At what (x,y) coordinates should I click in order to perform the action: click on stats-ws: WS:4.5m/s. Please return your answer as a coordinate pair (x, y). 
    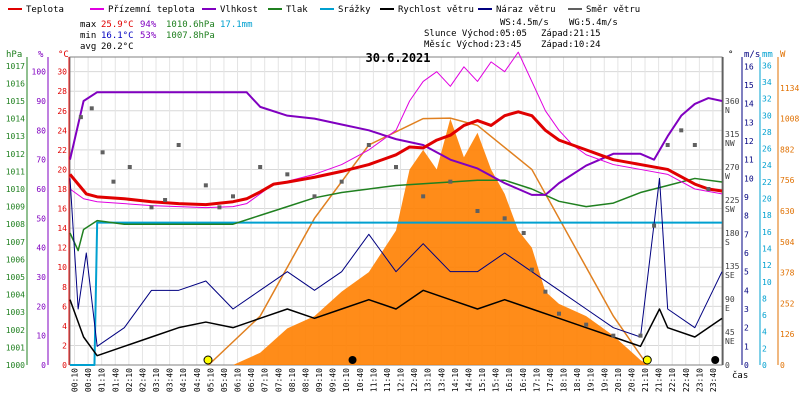
    Looking at the image, I should click on (524, 23).